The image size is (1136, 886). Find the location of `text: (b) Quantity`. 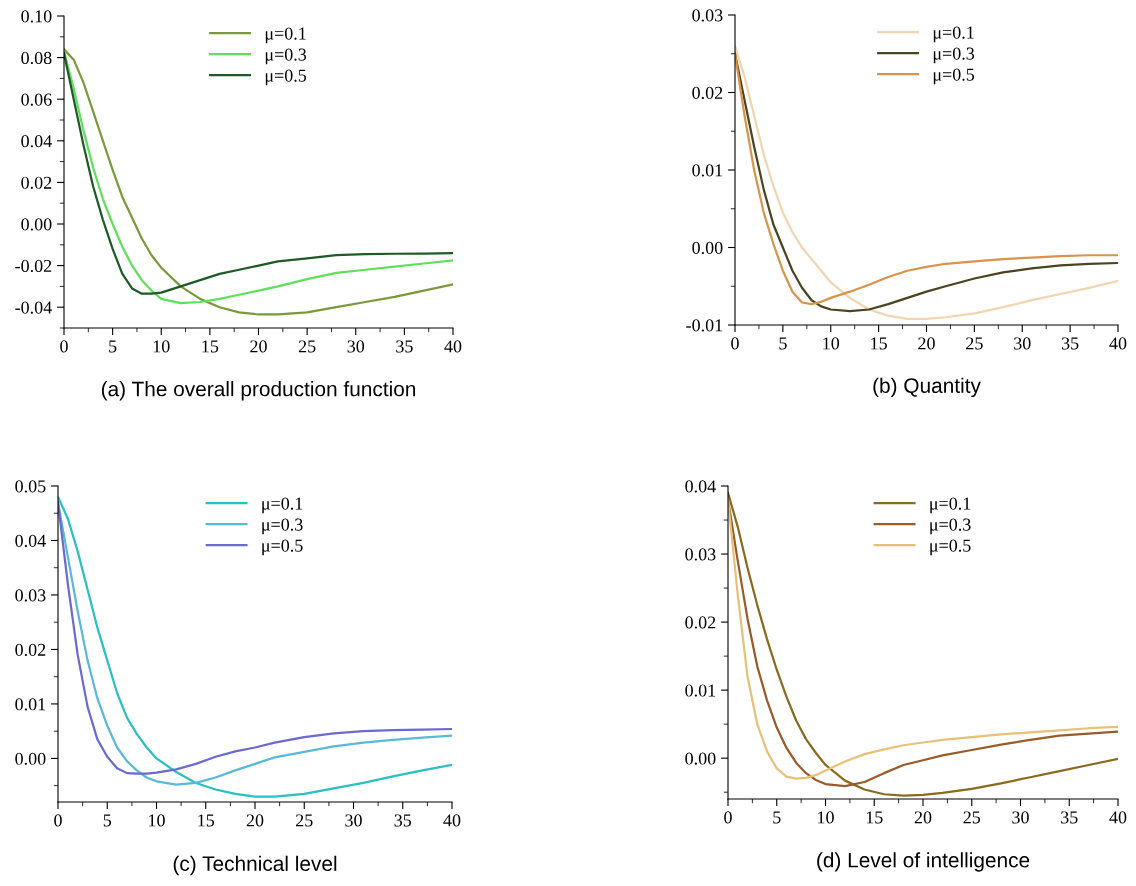

text: (b) Quantity is located at coordinates (927, 387).